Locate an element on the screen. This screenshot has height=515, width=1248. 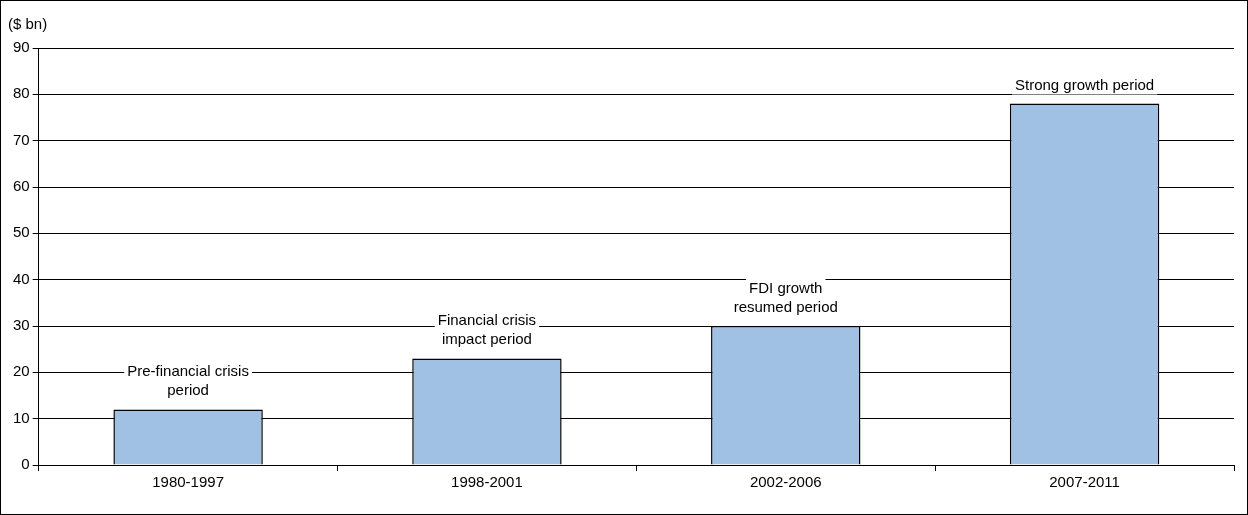
y-tick-label: 10 is located at coordinates (21, 417).